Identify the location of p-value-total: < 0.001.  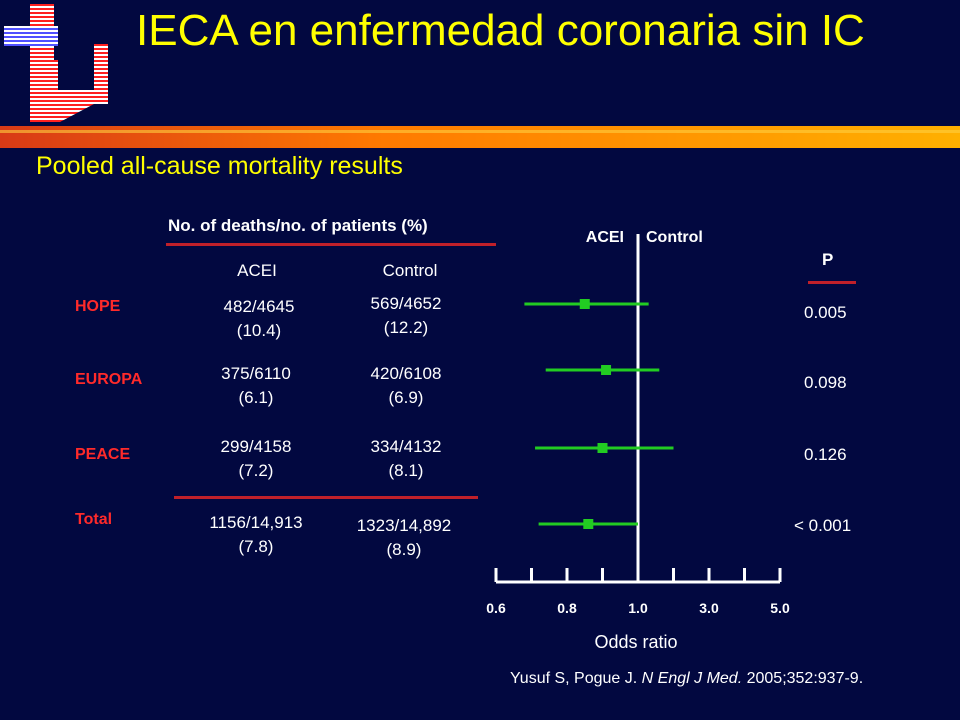
(823, 525).